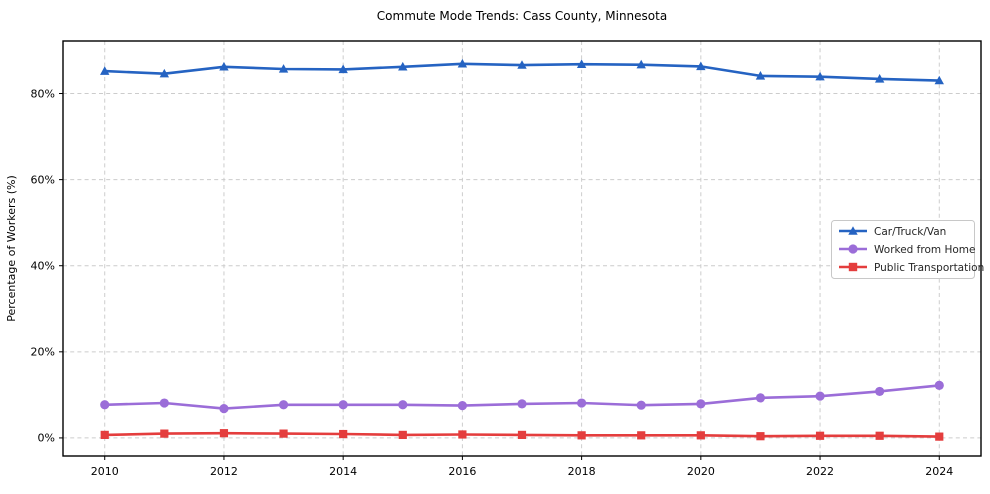 The width and height of the screenshot is (990, 494). Describe the element at coordinates (522, 71) in the screenshot. I see `series-car-truck-van` at that location.